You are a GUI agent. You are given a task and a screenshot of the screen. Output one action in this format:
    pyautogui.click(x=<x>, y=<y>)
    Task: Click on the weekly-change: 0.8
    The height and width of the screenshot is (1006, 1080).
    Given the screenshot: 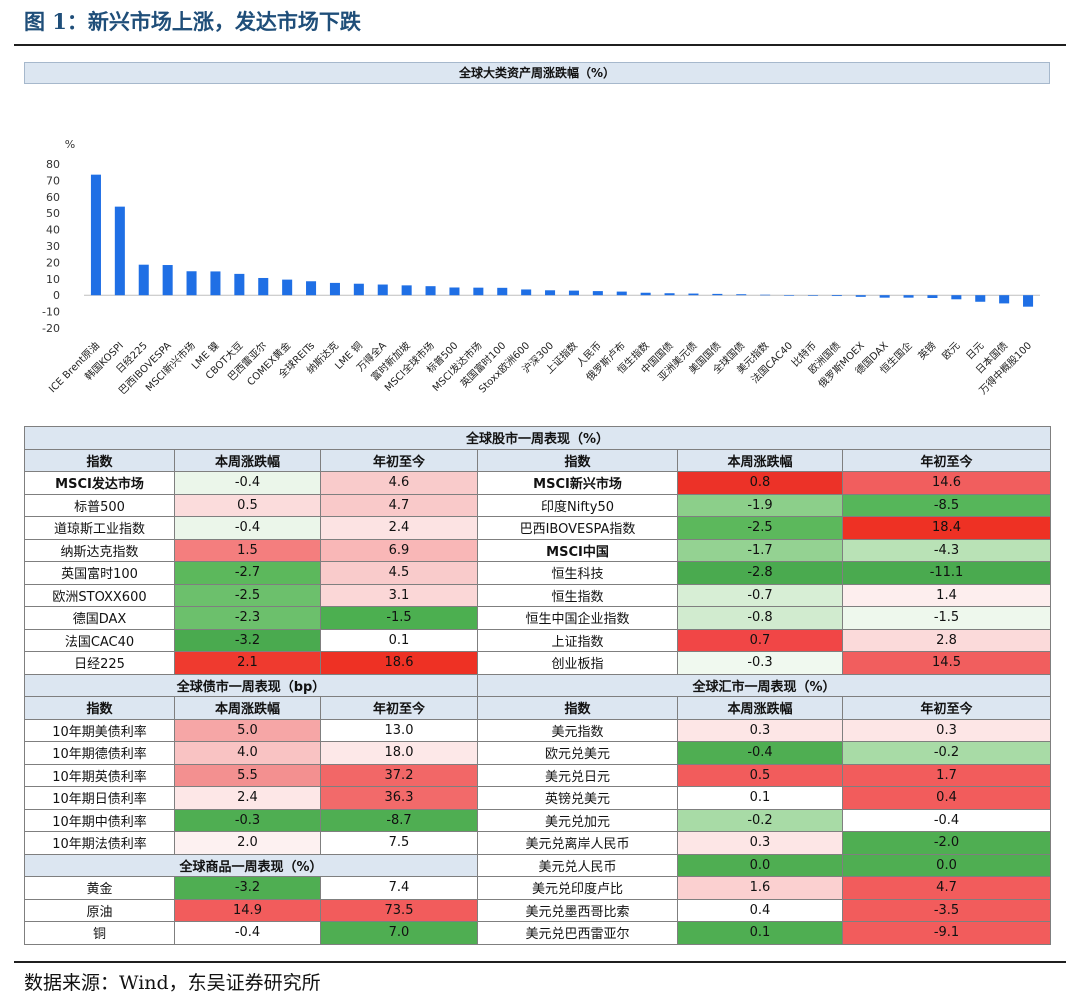 What is the action you would take?
    pyautogui.click(x=760, y=483)
    